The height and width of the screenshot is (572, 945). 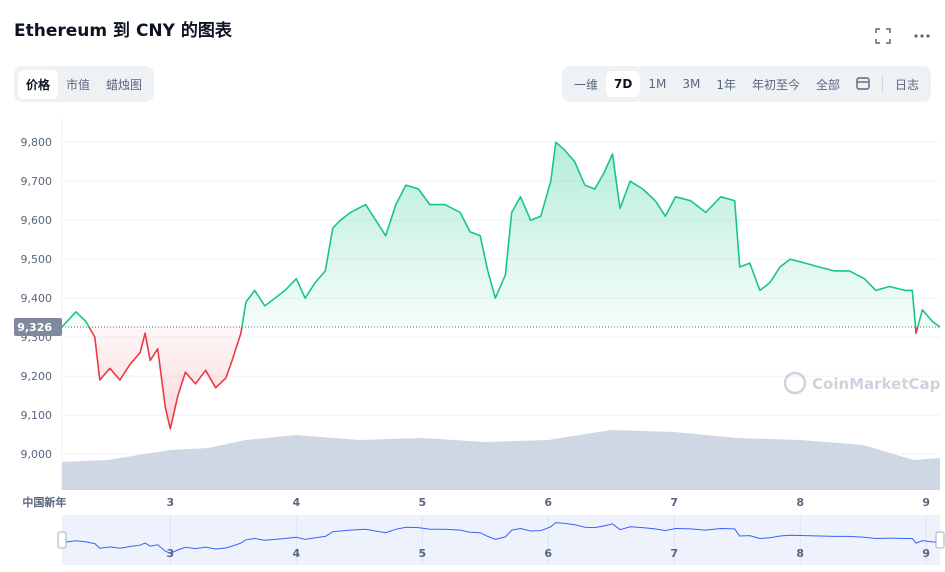 I want to click on navigator-tick-label: 7, so click(x=674, y=553).